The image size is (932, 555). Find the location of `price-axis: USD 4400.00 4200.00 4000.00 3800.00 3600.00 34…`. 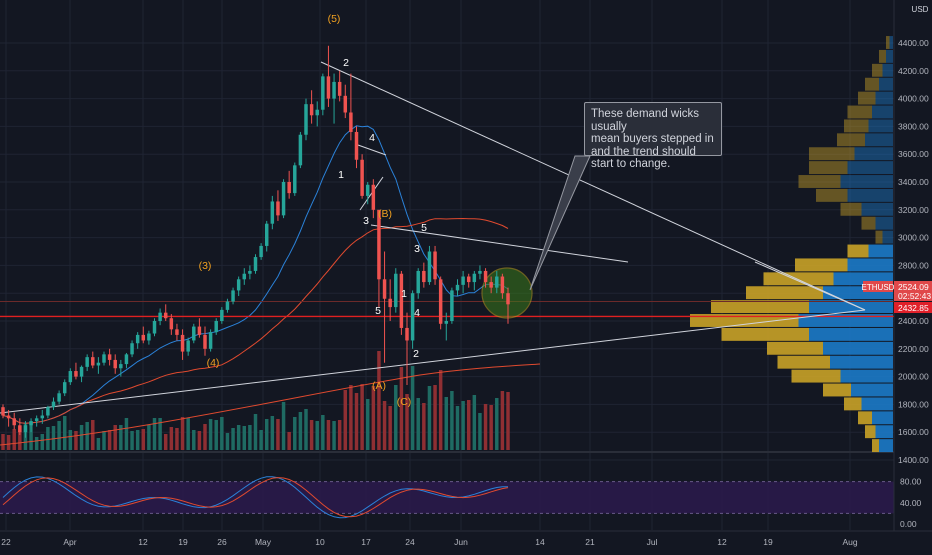

price-axis: USD 4400.00 4200.00 4000.00 3800.00 3600.00 34… is located at coordinates (897, 275).